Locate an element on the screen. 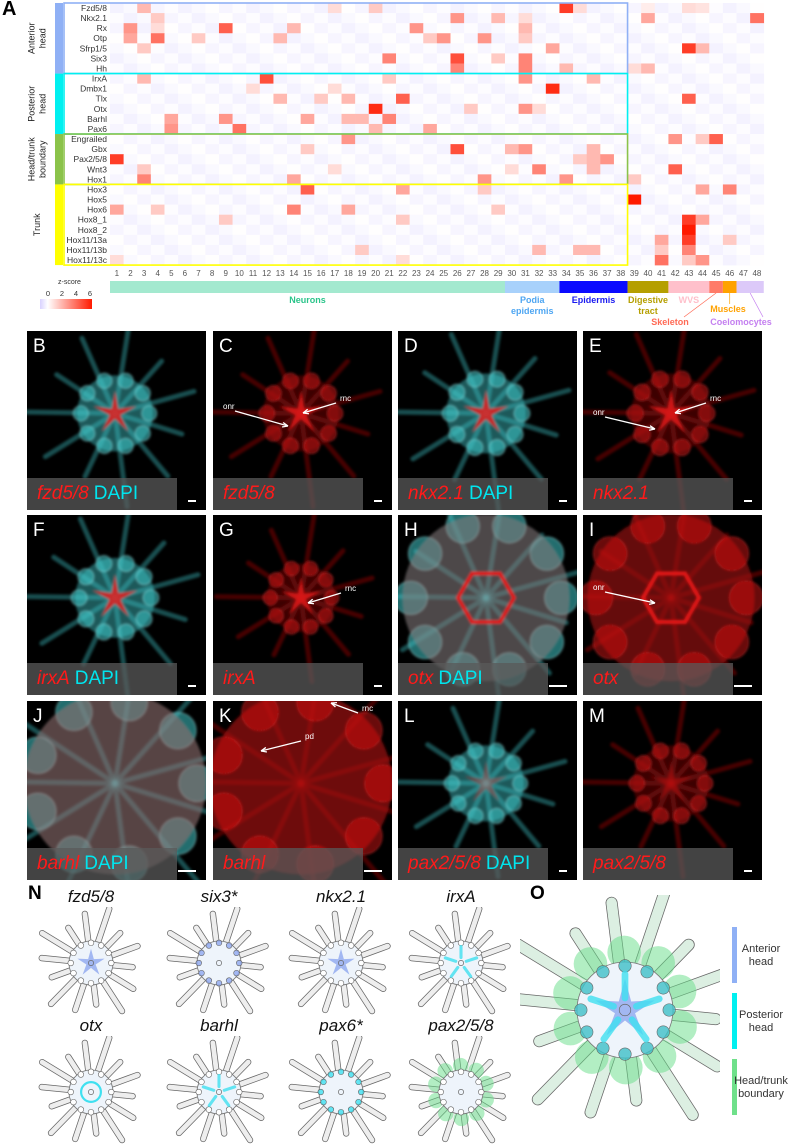  gene-label: Tlx is located at coordinates (102, 99).